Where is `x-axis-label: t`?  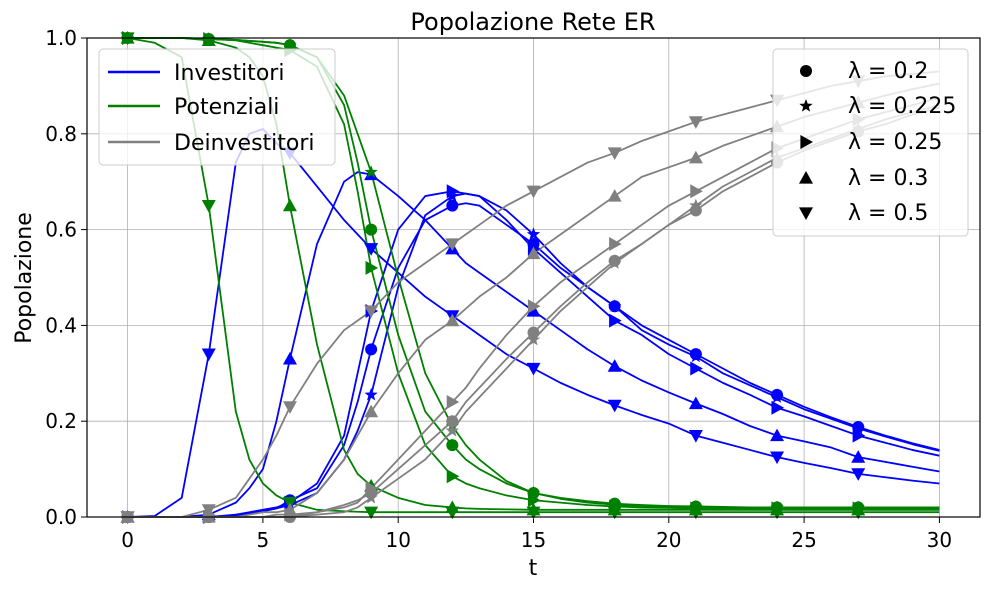
x-axis-label: t is located at coordinates (533, 568).